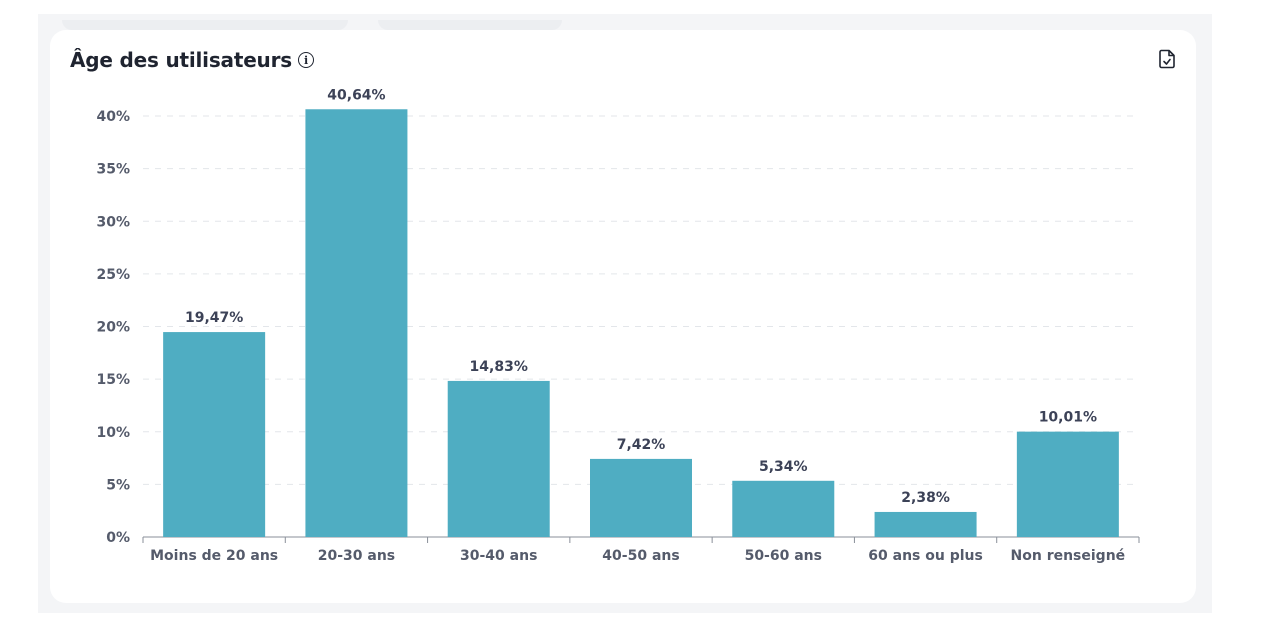 This screenshot has width=1287, height=640. Describe the element at coordinates (499, 367) in the screenshot. I see `bar-value-label: 14,83%` at that location.